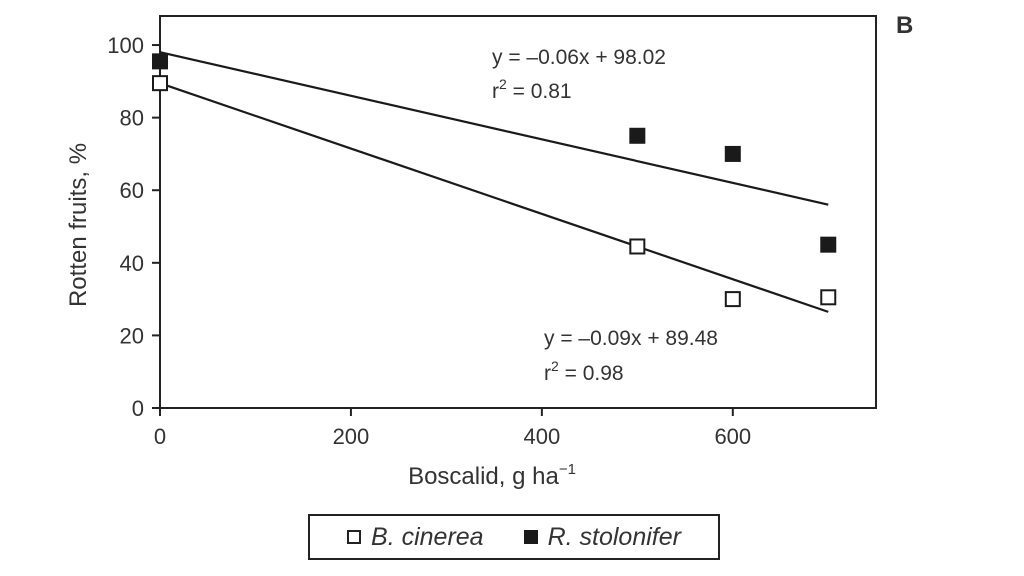 The image size is (1024, 576). I want to click on x-tick-label: 0, so click(160, 436).